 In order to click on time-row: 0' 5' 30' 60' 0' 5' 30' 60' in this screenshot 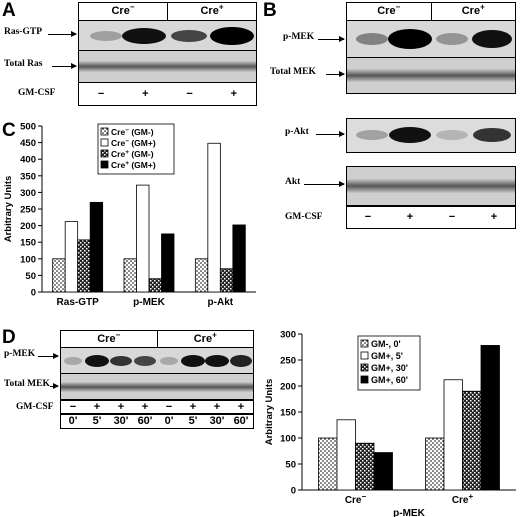, I will do `click(157, 421)`.